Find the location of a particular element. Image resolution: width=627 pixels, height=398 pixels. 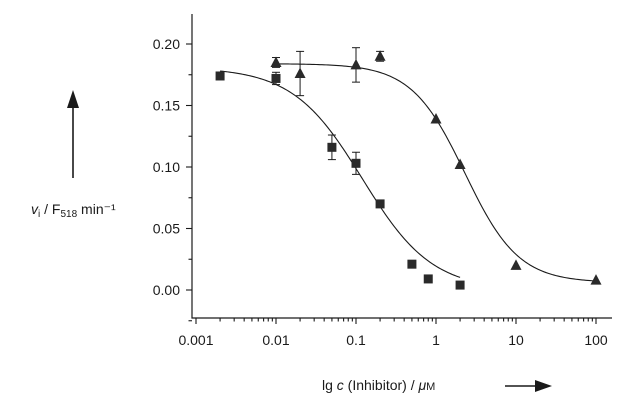

x-axis-label-group: lg c (Inhibitor) / μM is located at coordinates (437, 385).